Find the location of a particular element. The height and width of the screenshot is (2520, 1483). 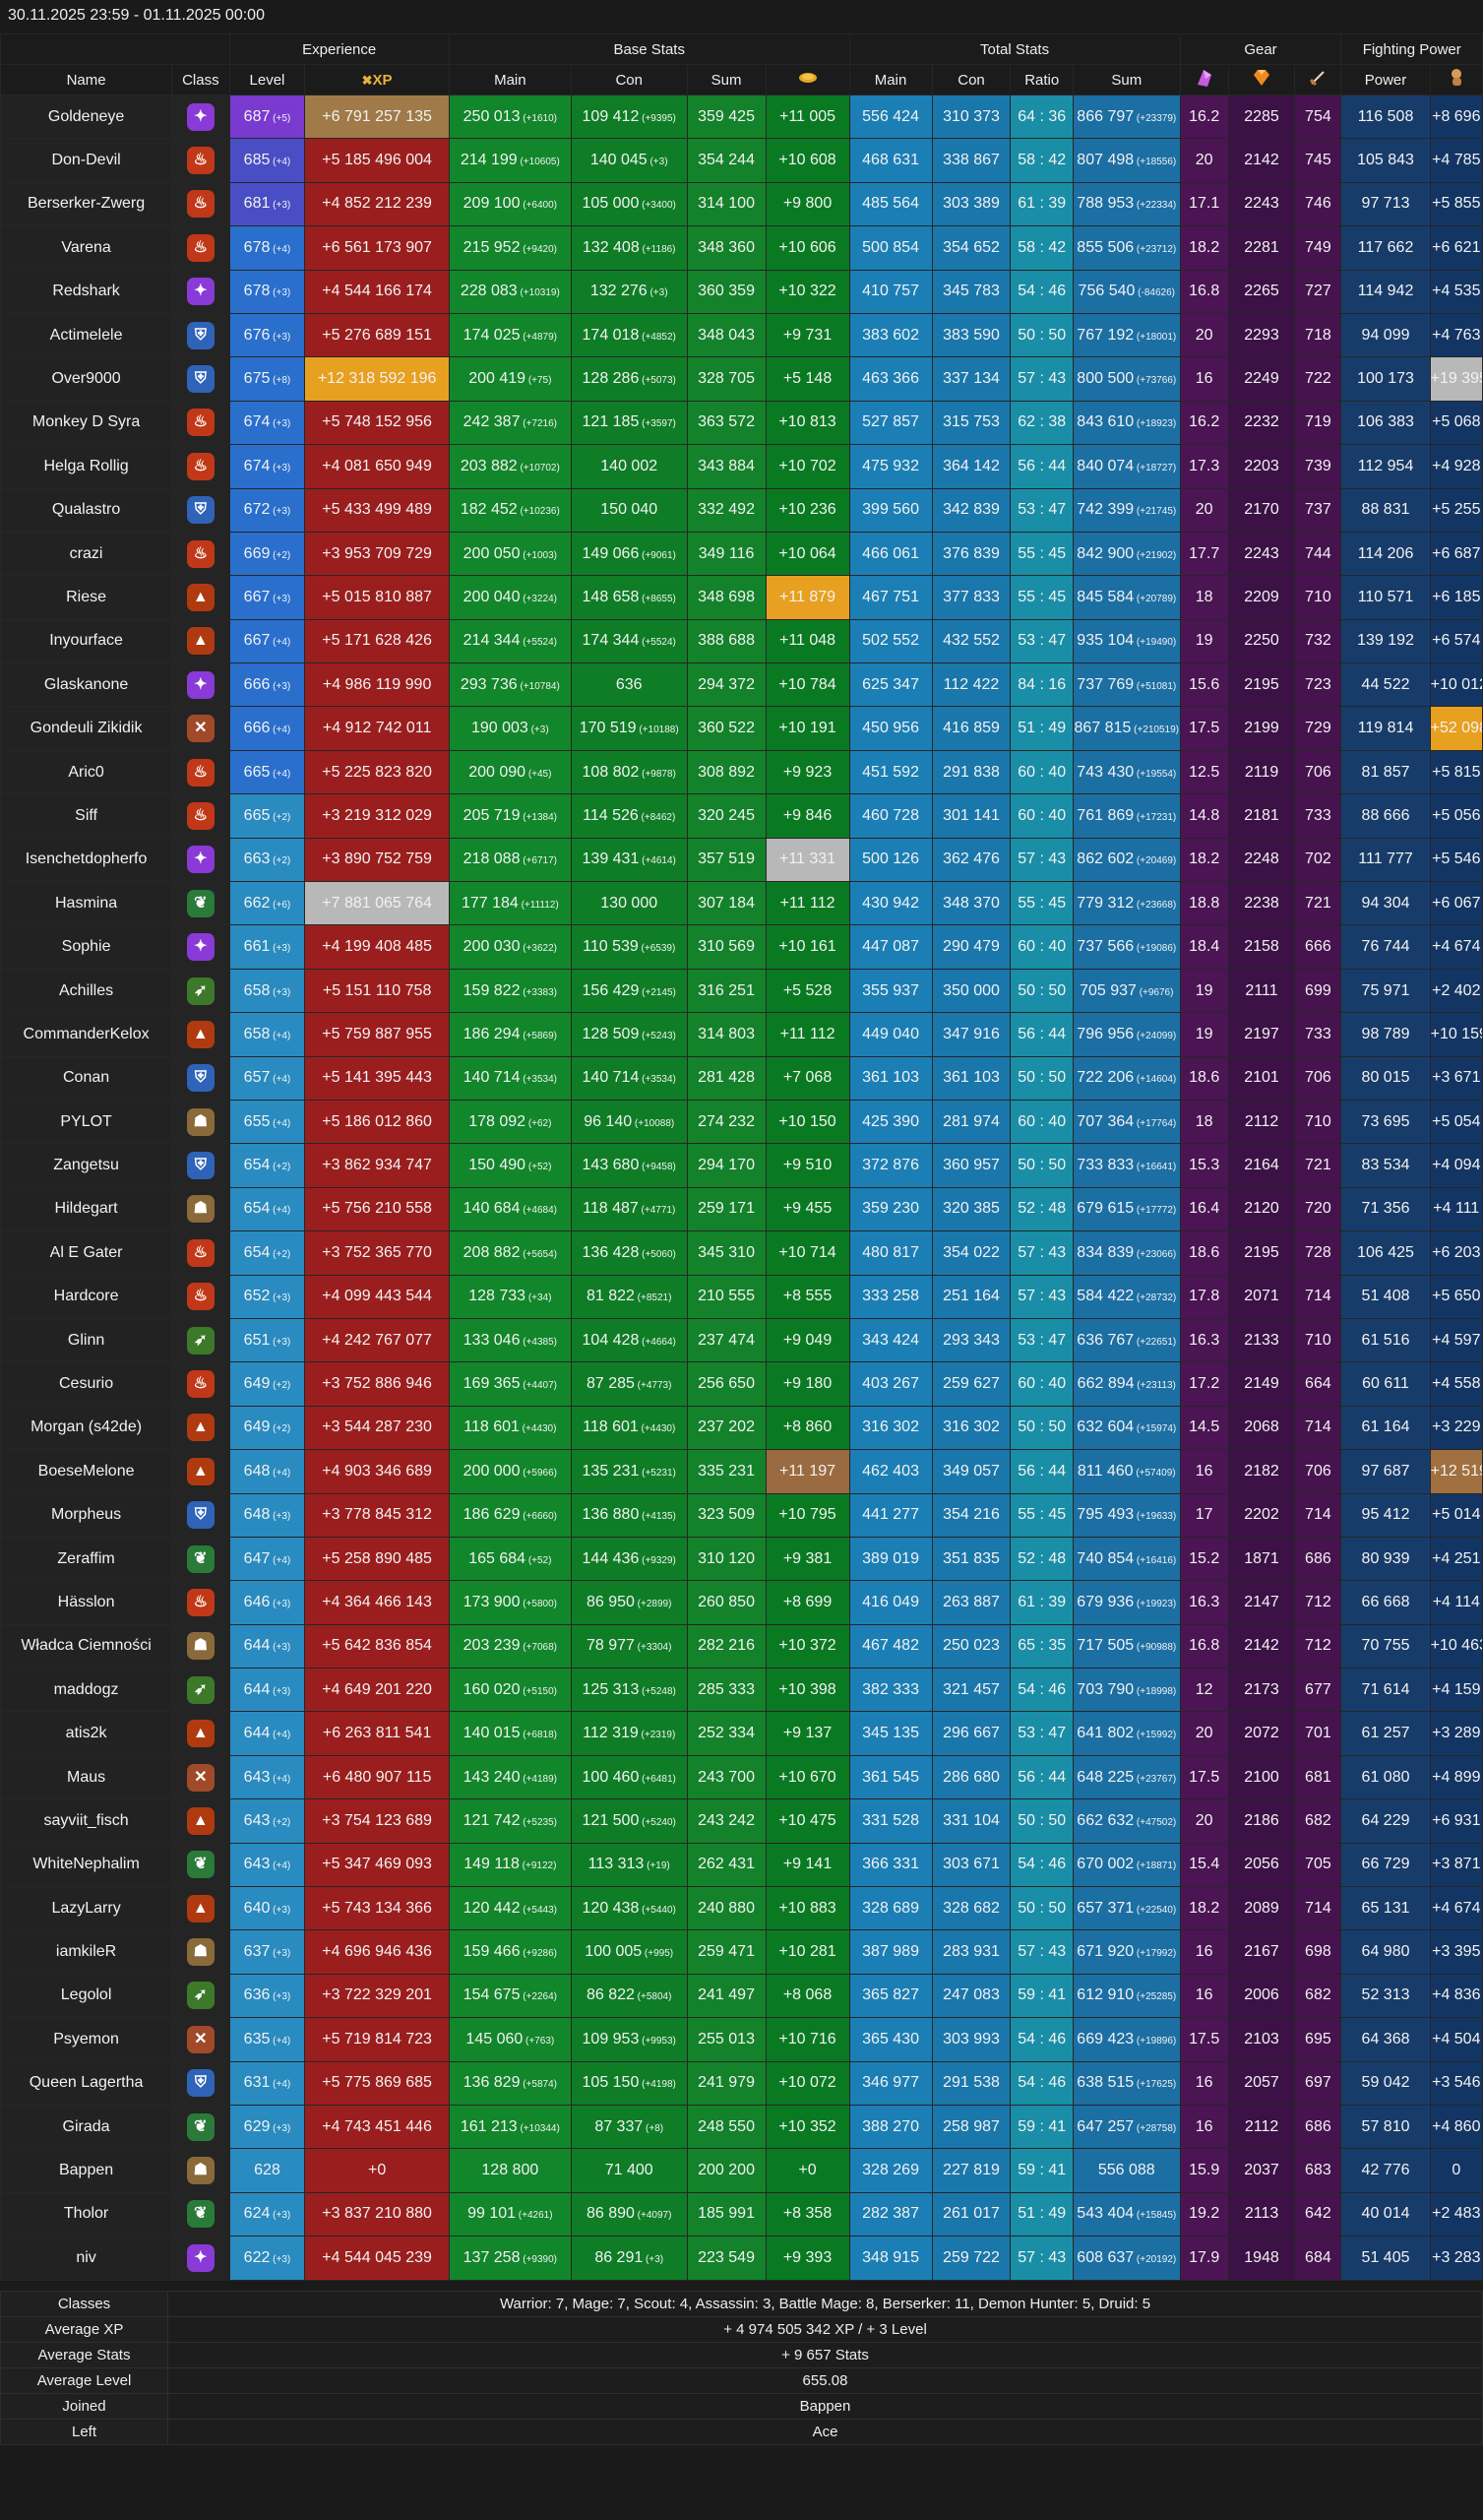

col-ratio: Ratio is located at coordinates (1042, 79).